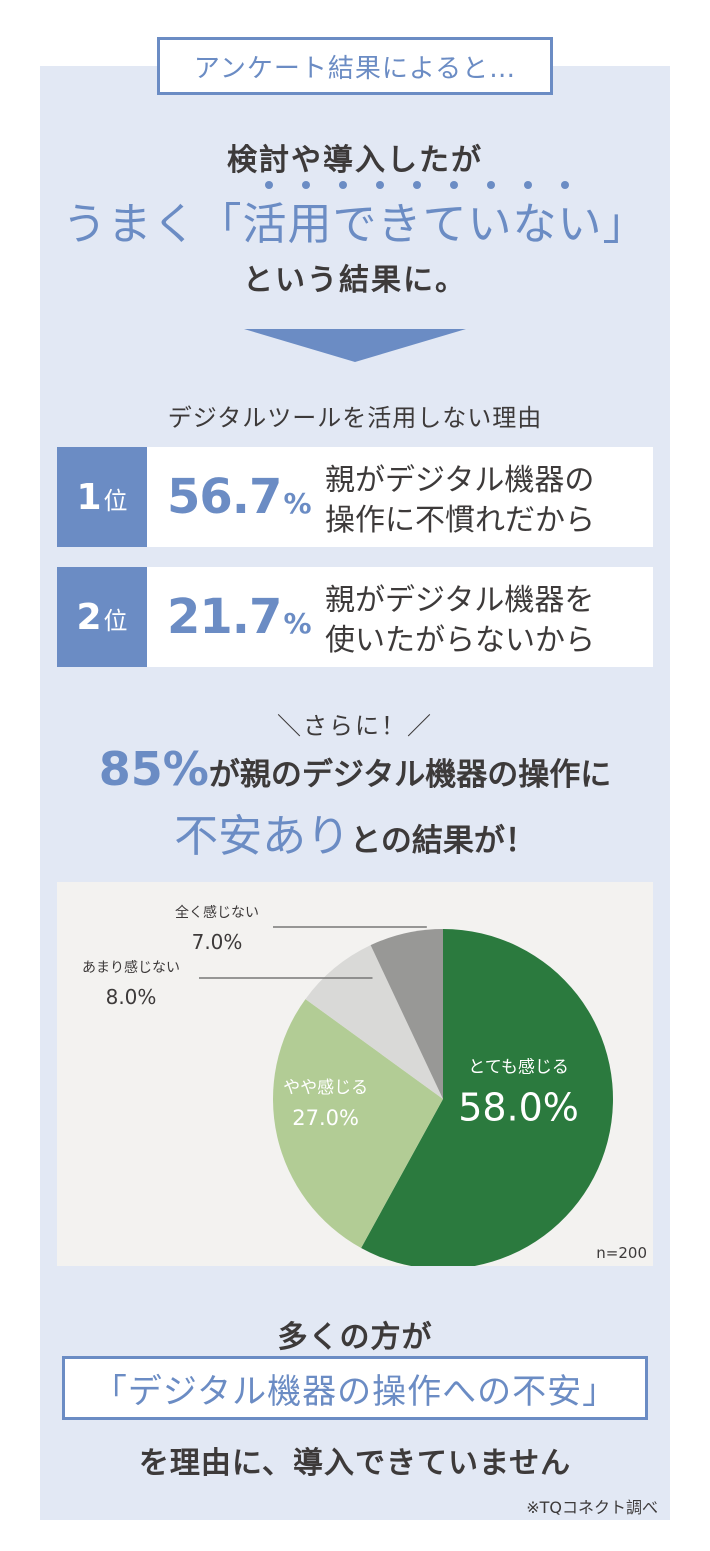 The height and width of the screenshot is (1551, 710). I want to click on rank-reason-line-1: 親がデジタル機器を, so click(460, 600).